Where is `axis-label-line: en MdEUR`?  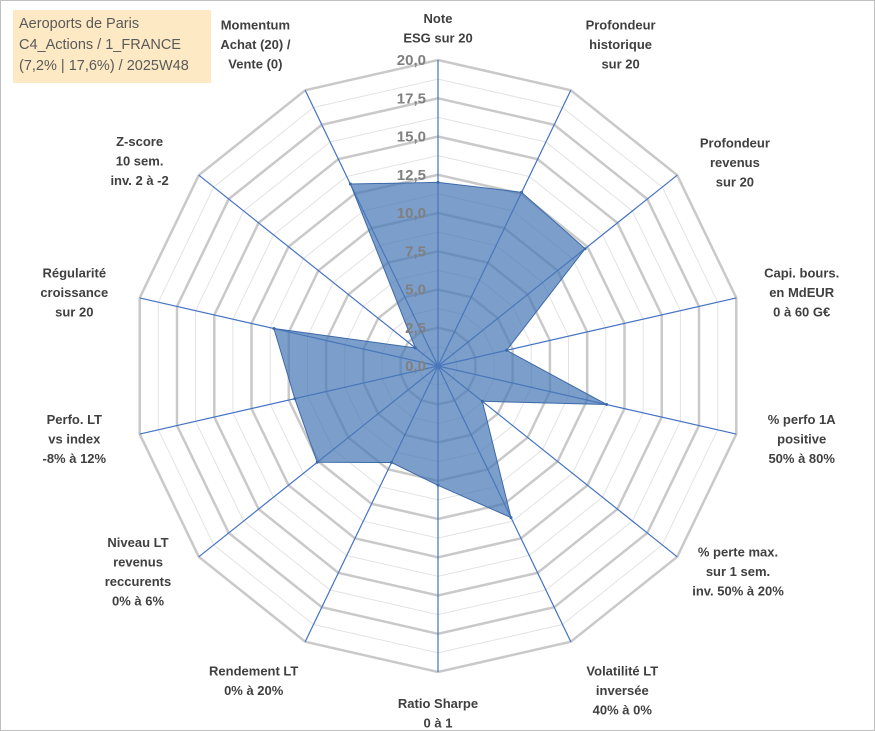 axis-label-line: en MdEUR is located at coordinates (802, 292).